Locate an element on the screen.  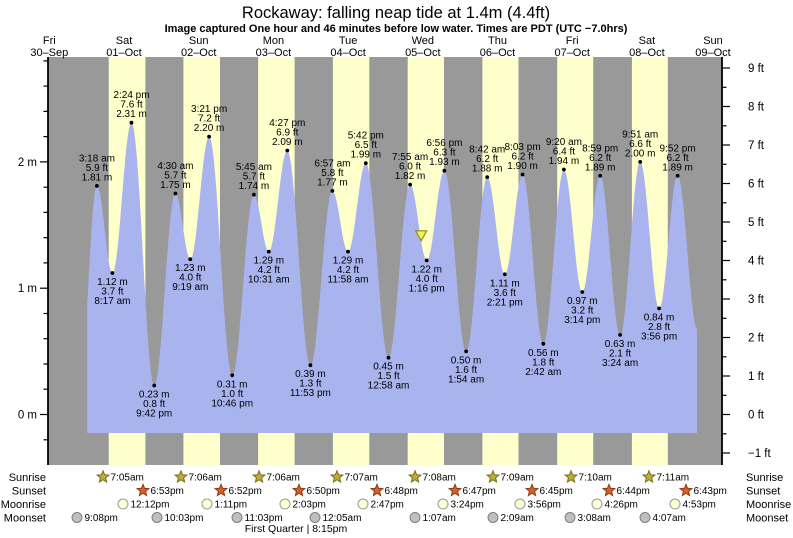
astro-time-label: 12:12pm is located at coordinates (150, 505).